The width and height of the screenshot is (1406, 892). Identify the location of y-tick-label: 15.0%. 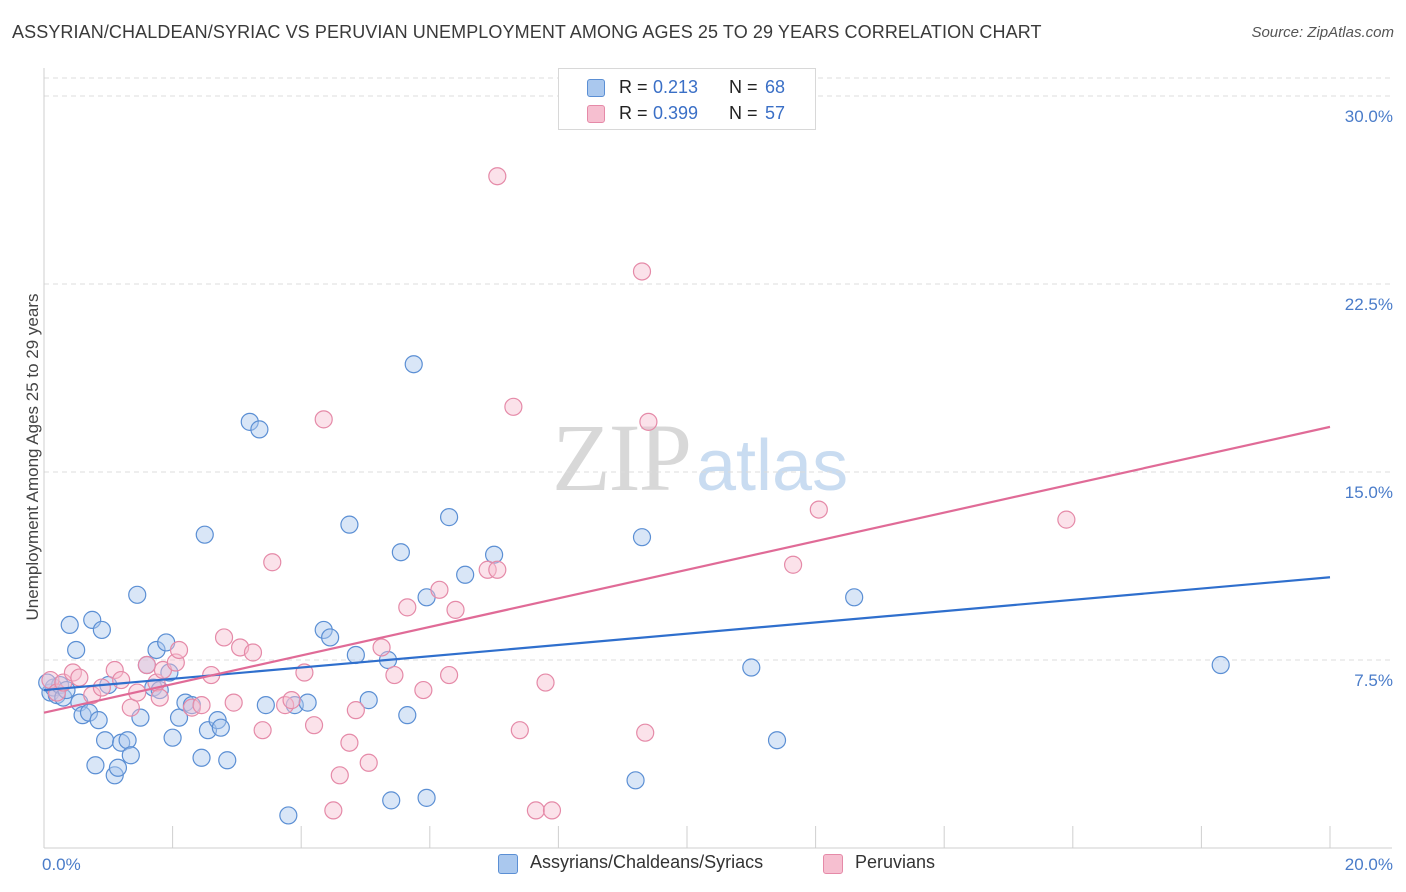
(1369, 492).